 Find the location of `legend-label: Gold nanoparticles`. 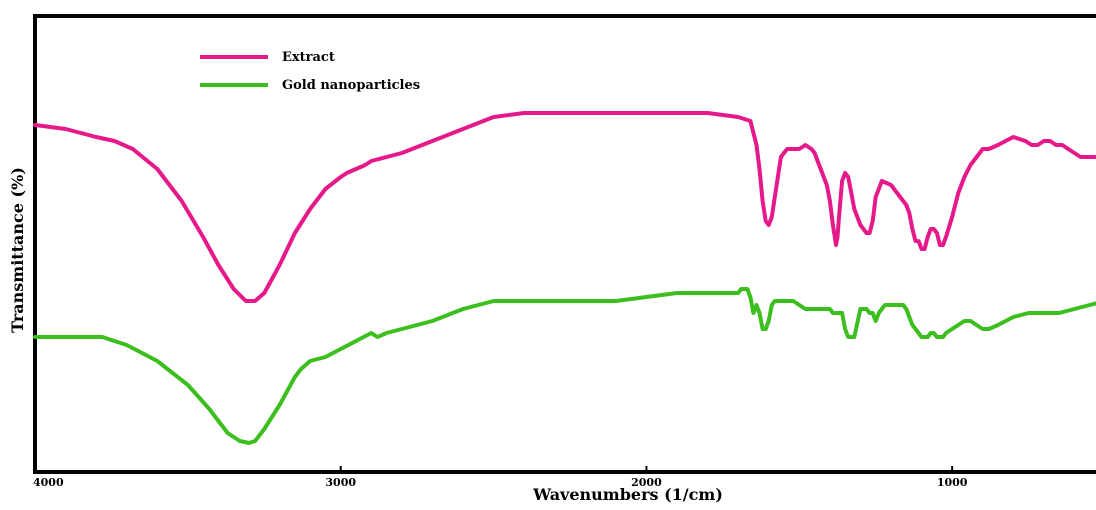

legend-label: Gold nanoparticles is located at coordinates (351, 85).